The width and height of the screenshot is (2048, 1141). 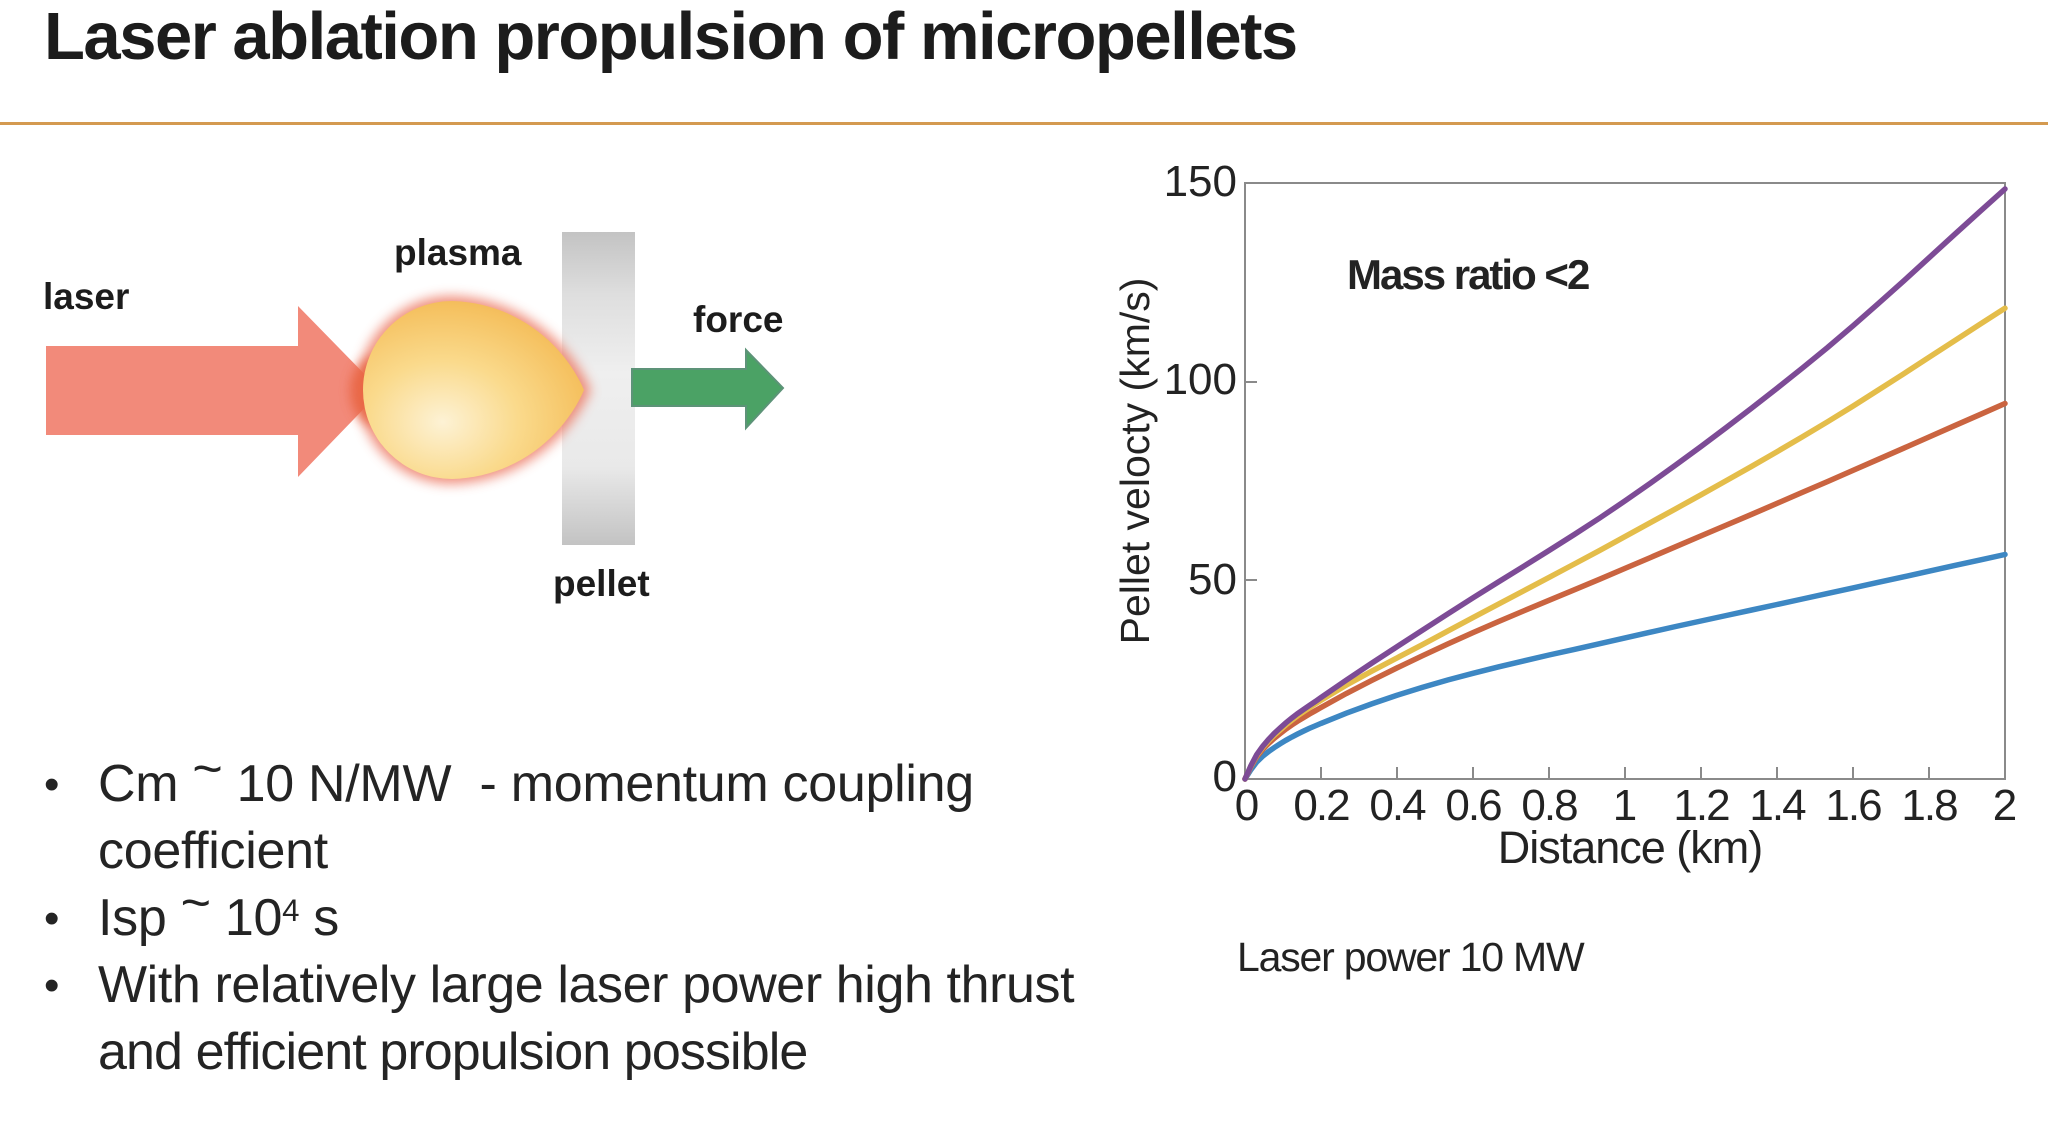 I want to click on svg-text: 150, so click(x=1200, y=181).